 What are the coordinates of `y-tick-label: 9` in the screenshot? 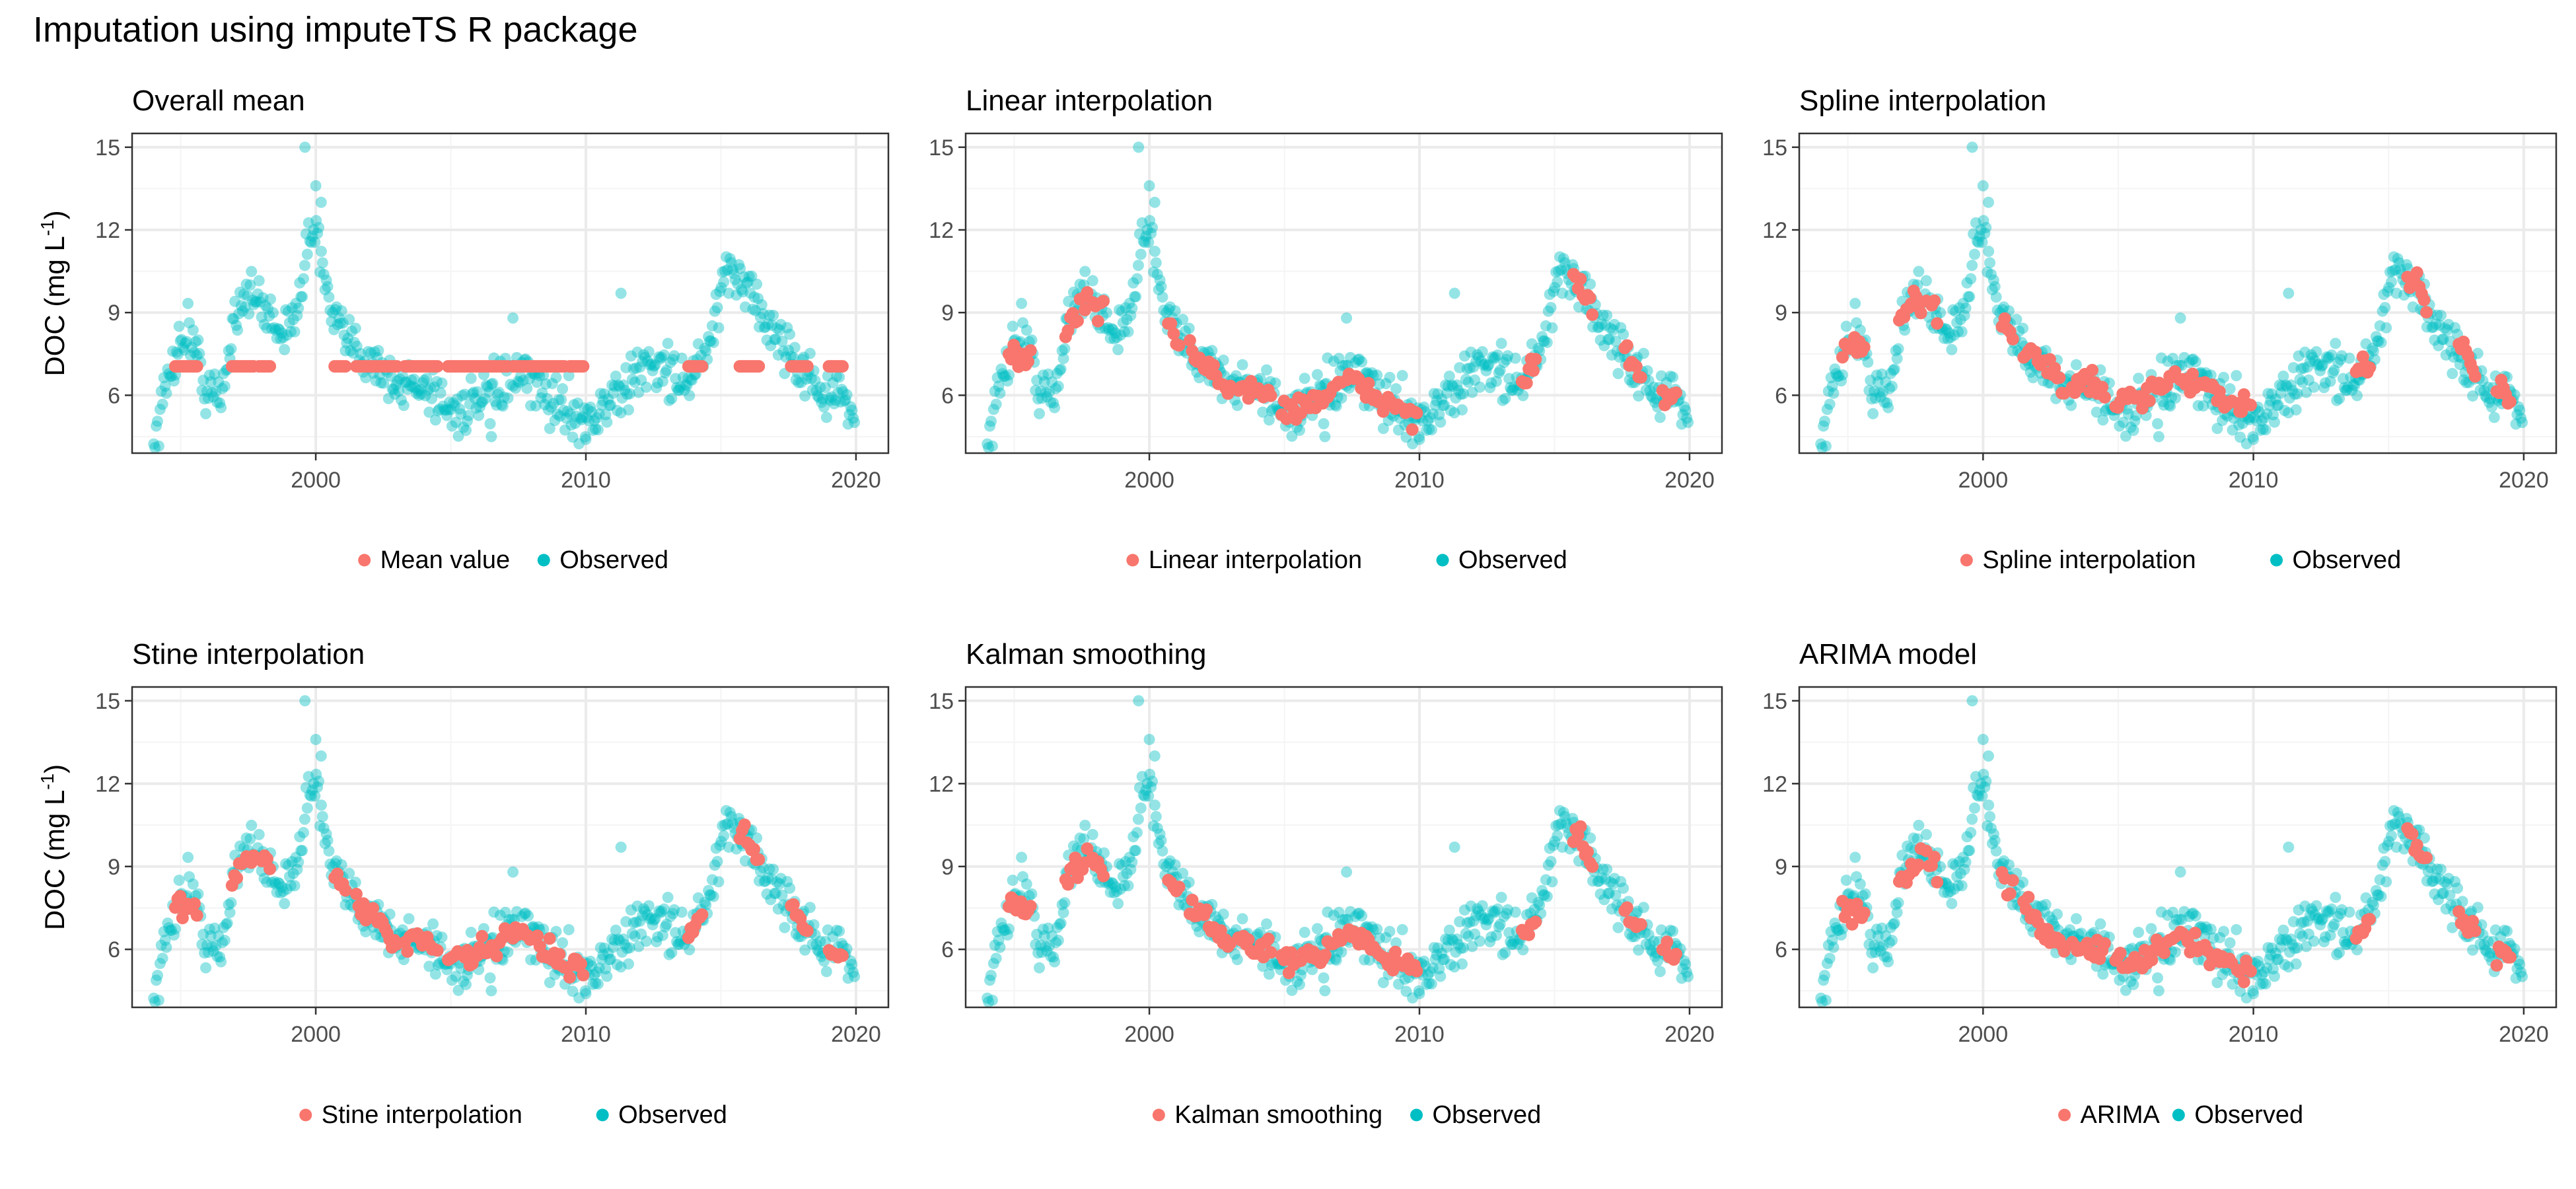 It's located at (1781, 313).